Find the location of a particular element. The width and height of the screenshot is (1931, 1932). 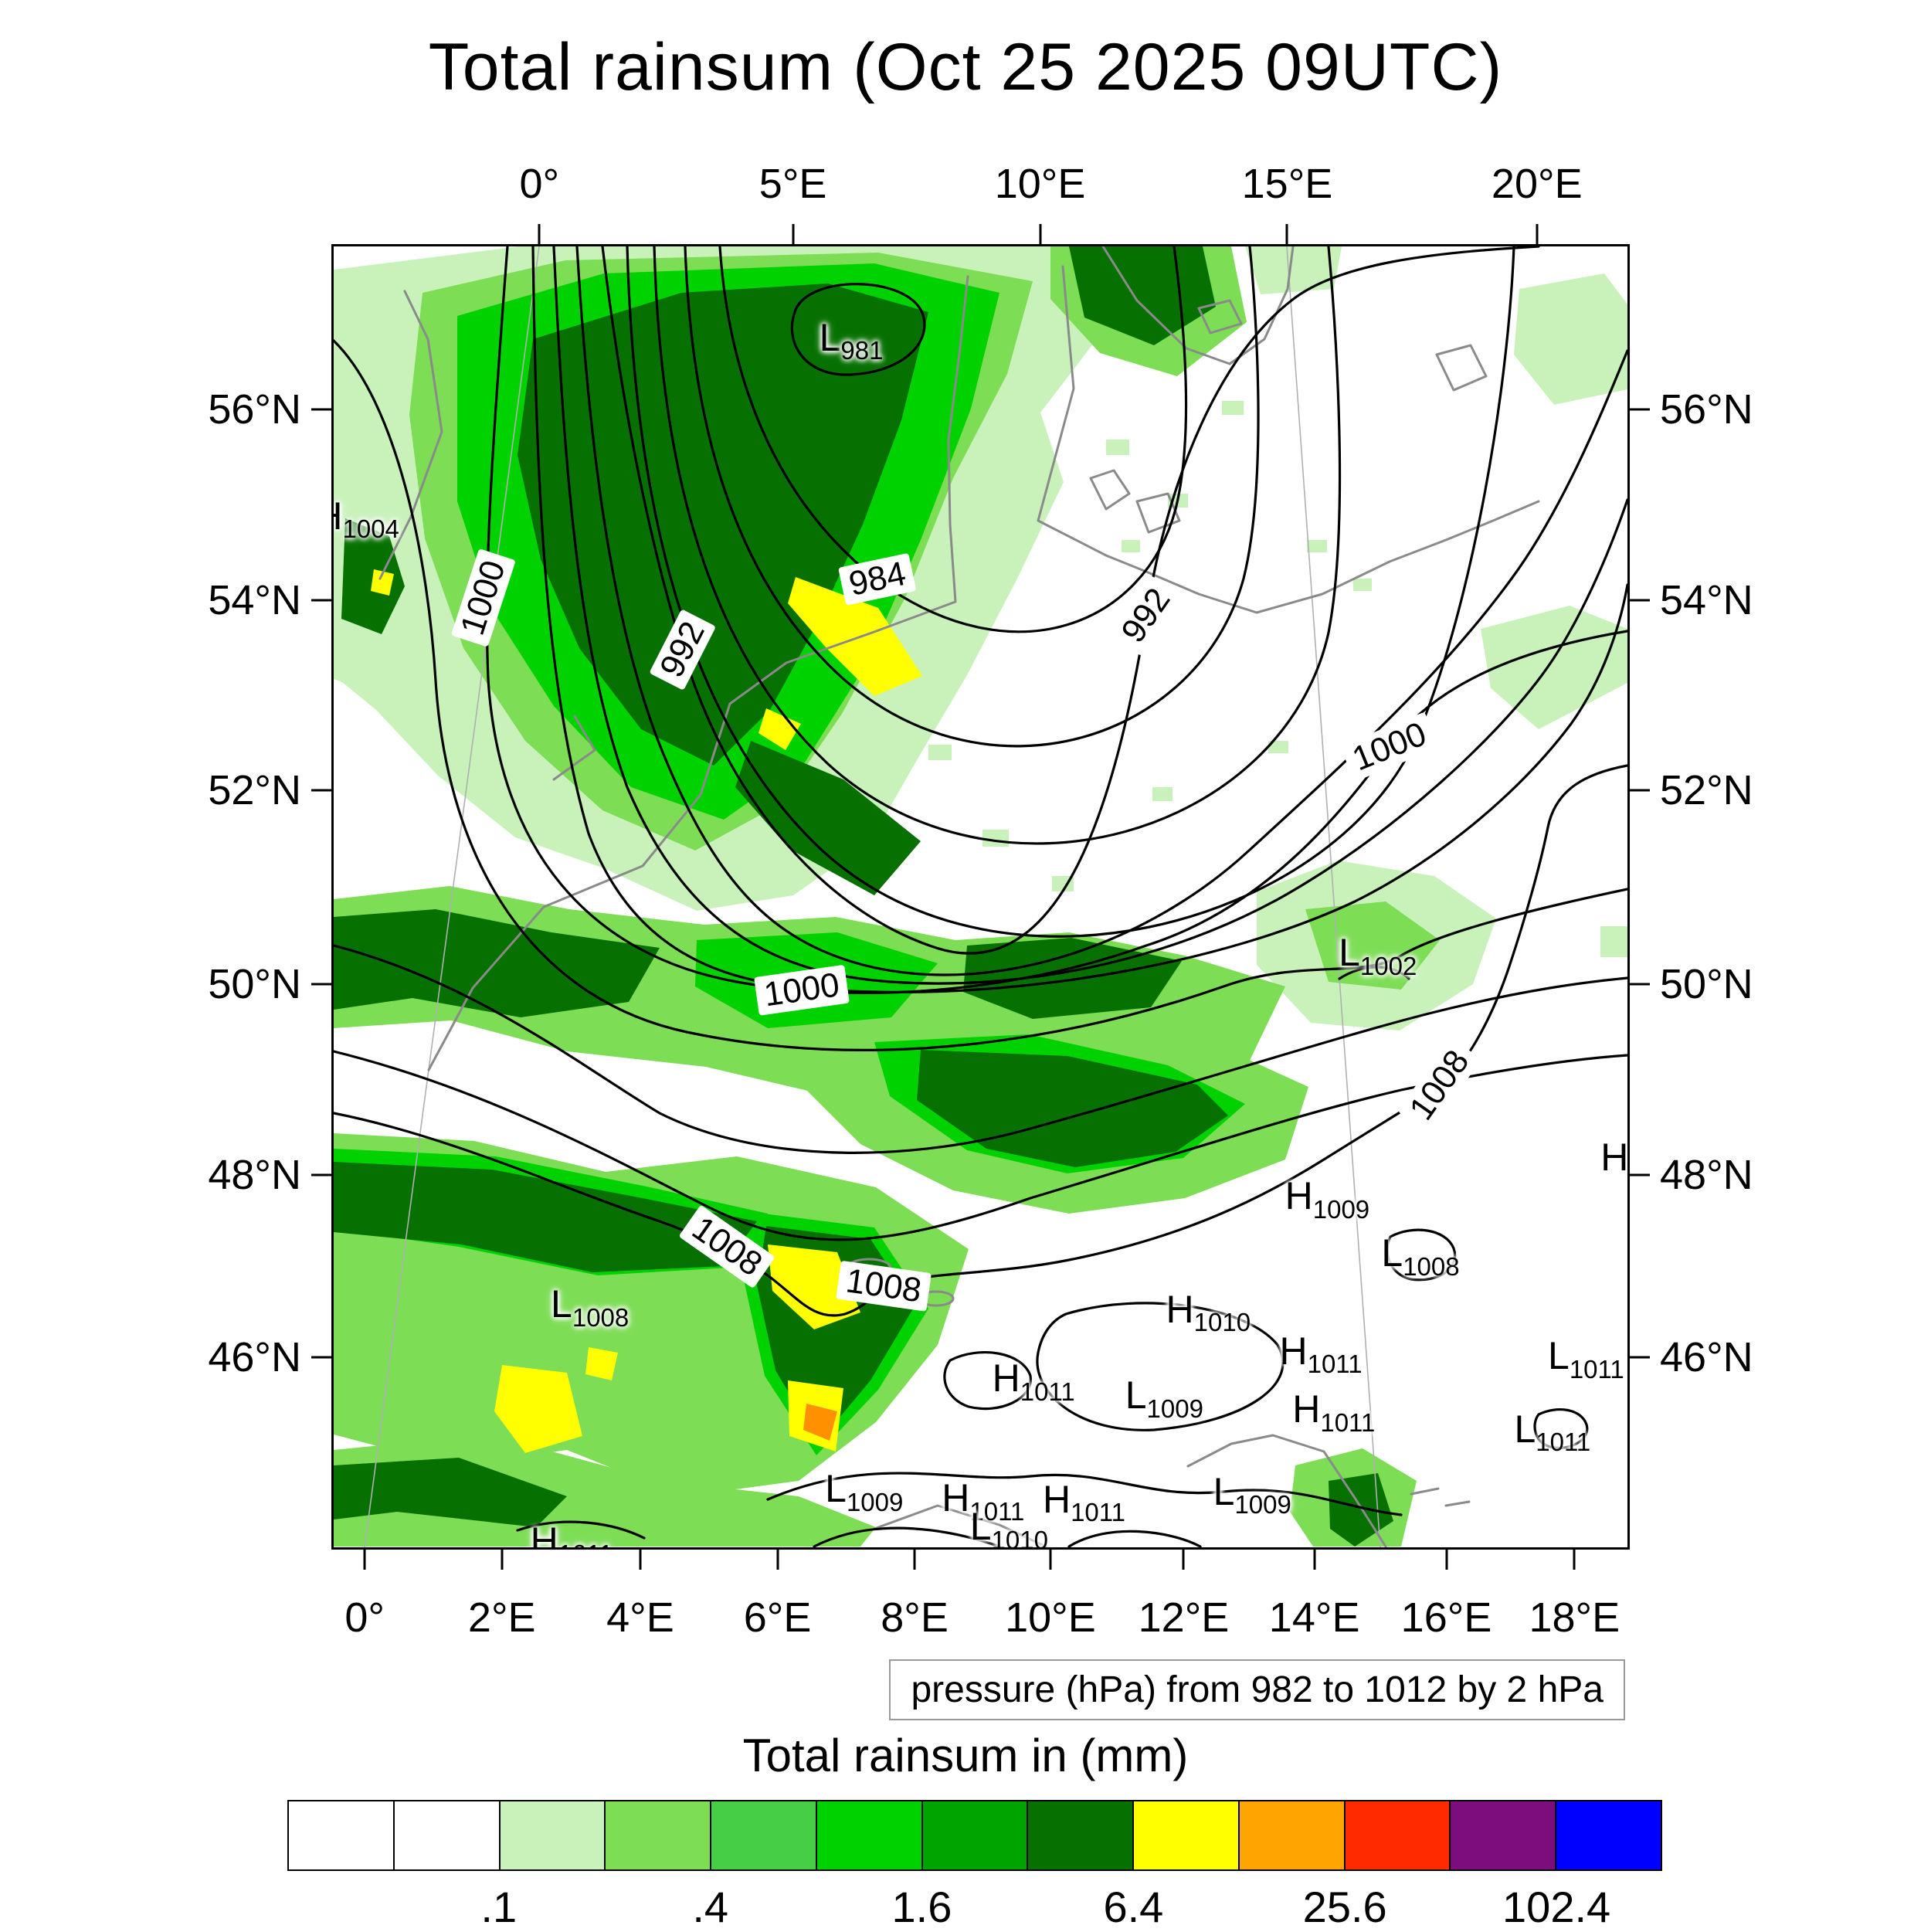

axis-label-top: 15°E is located at coordinates (1287, 184).